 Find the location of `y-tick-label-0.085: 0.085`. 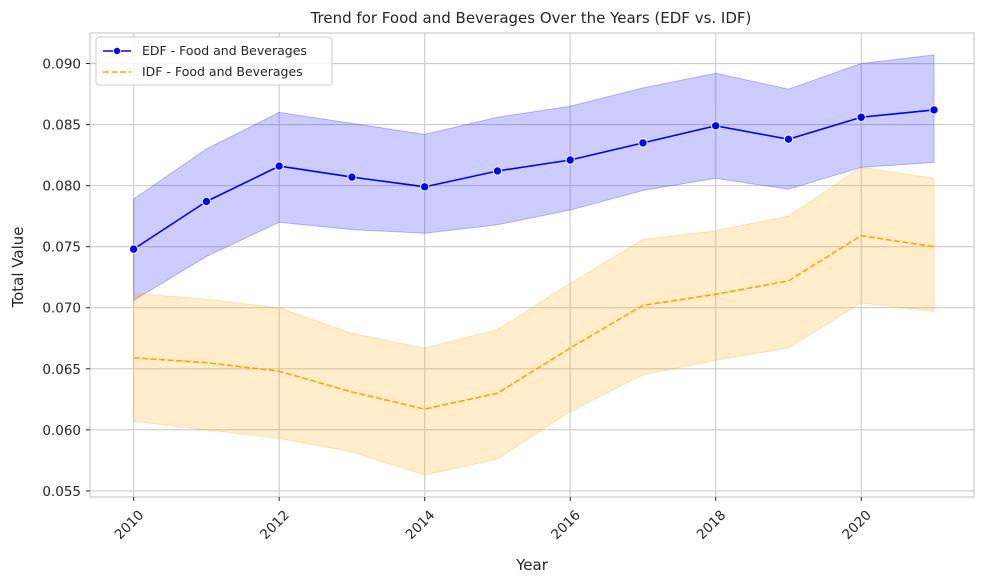

y-tick-label-0.085: 0.085 is located at coordinates (61, 126).